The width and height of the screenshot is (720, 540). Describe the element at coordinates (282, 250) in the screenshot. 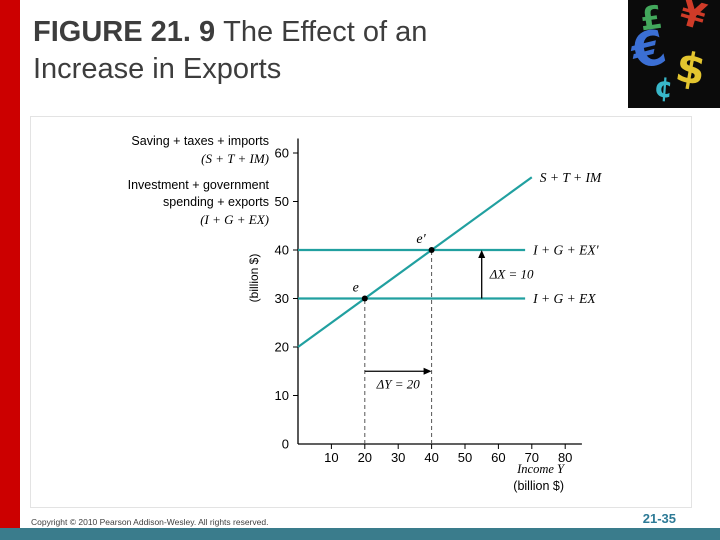

I see `y-tick-label: 40` at that location.